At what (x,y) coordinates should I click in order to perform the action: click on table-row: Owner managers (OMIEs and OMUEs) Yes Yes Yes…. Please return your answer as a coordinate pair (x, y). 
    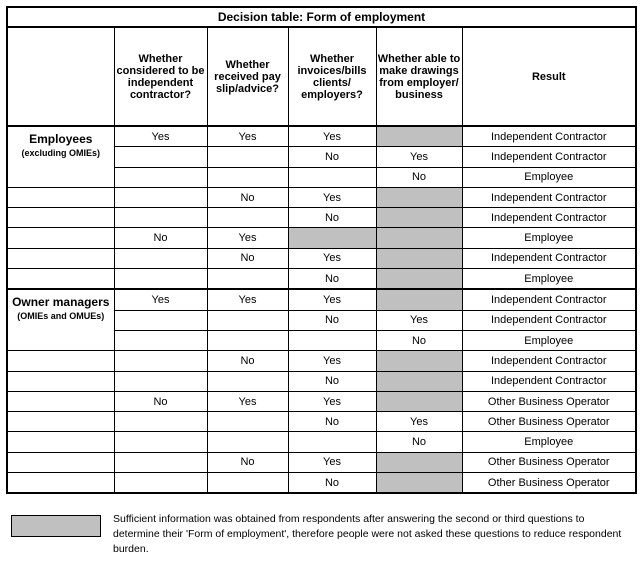
    Looking at the image, I should click on (321, 320).